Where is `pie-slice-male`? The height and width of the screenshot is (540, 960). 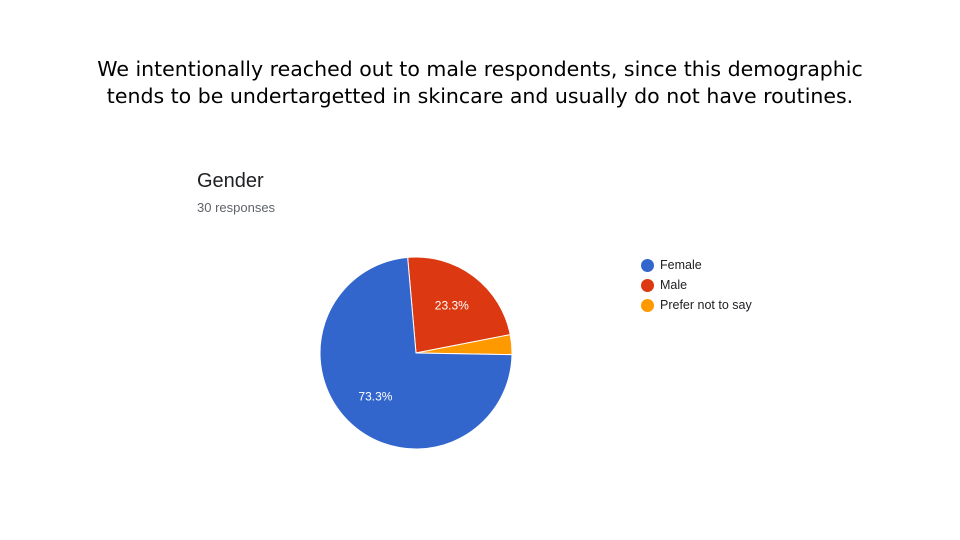
pie-slice-male is located at coordinates (459, 305).